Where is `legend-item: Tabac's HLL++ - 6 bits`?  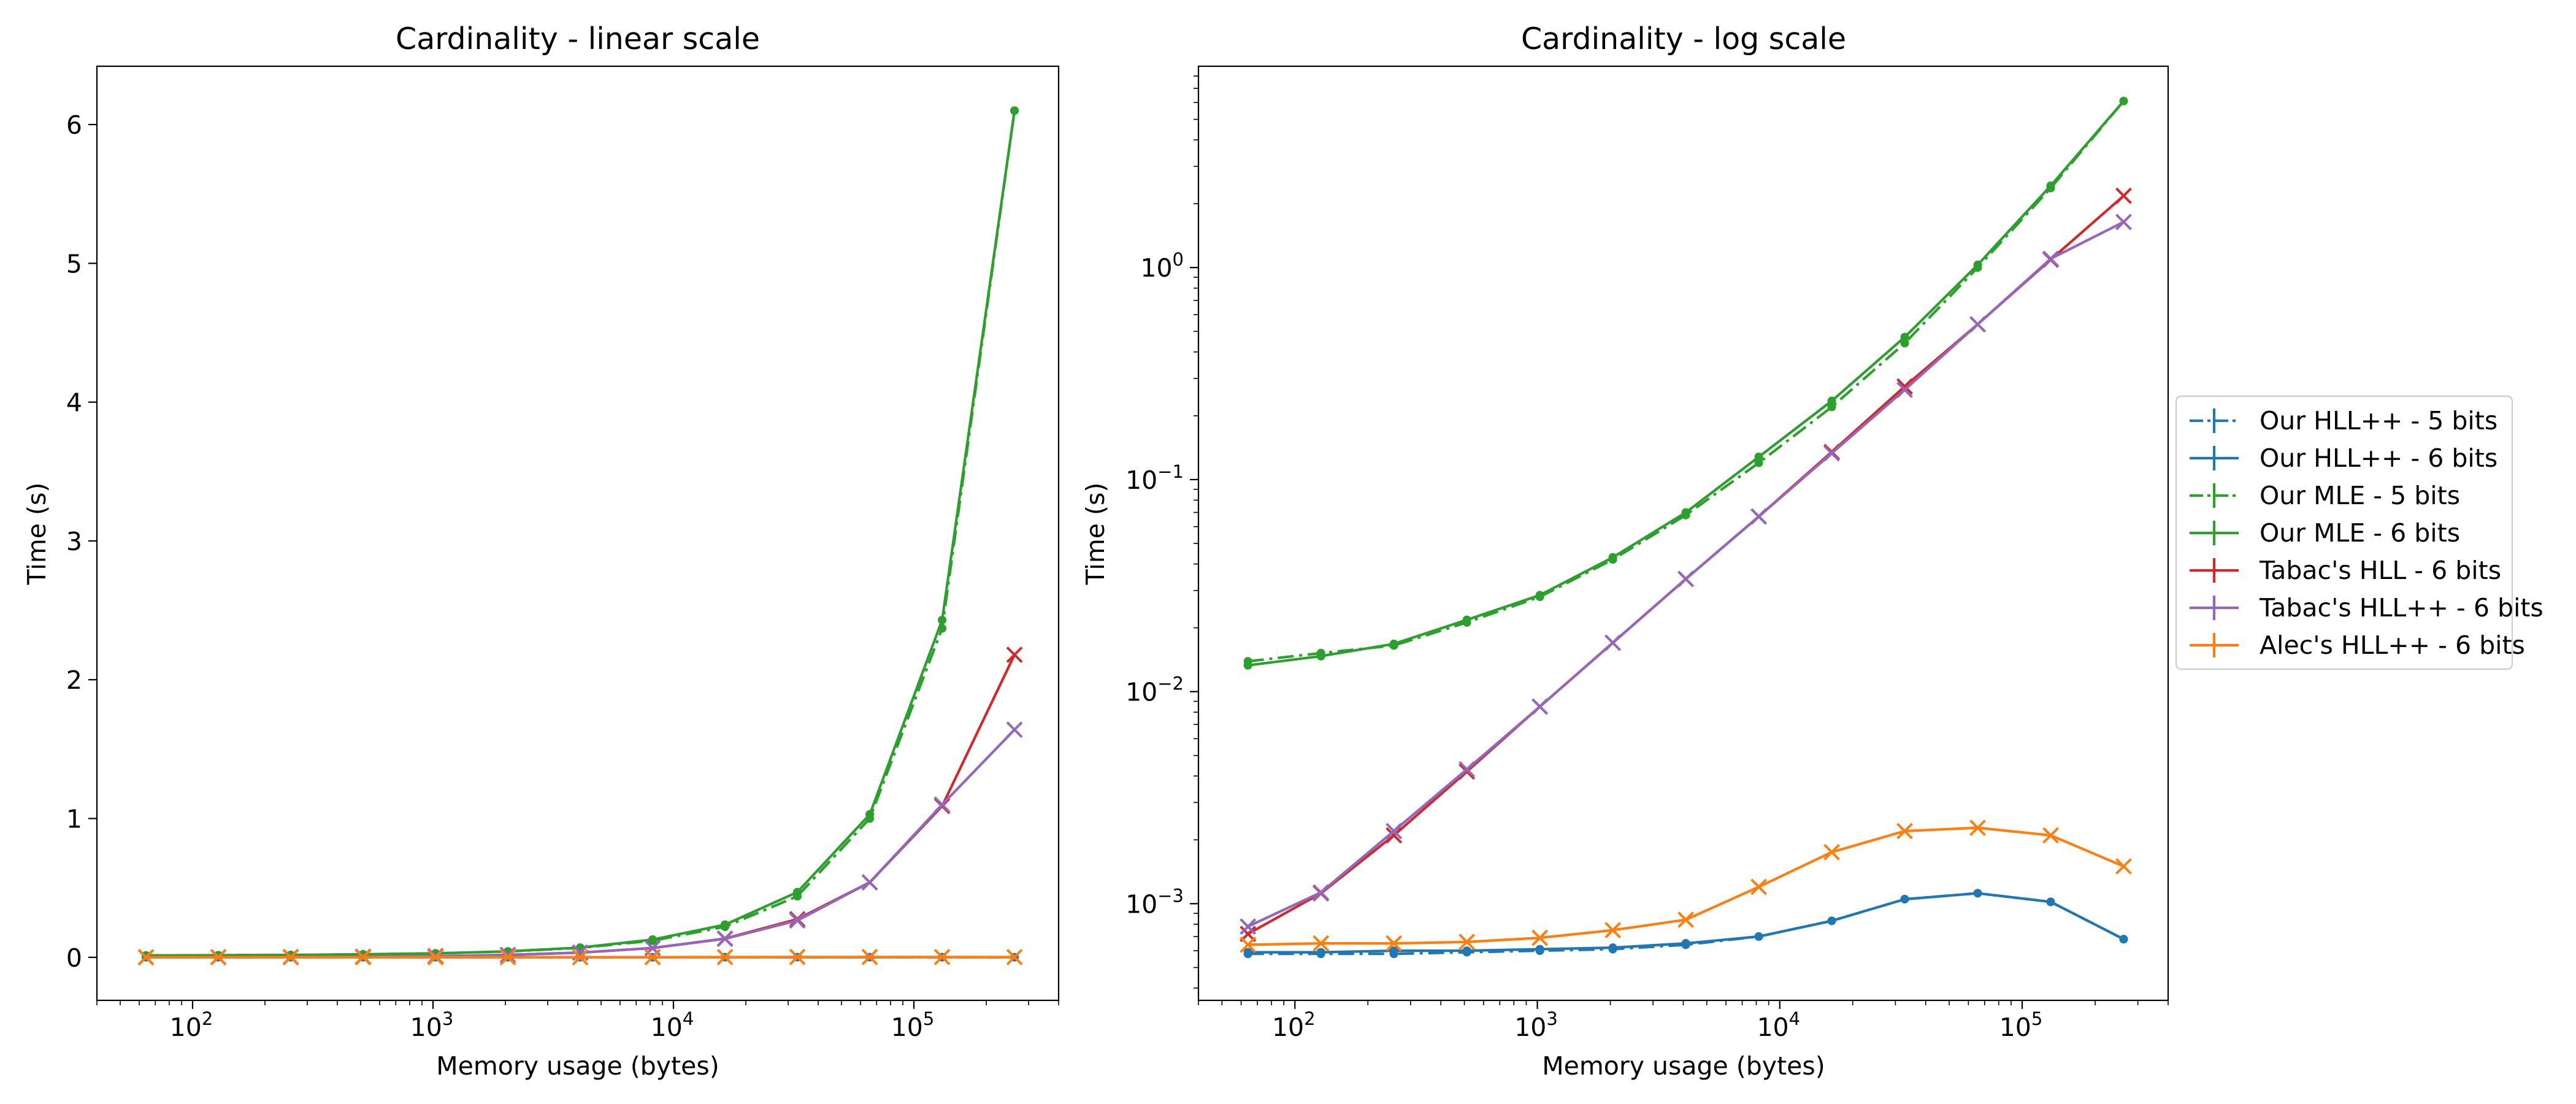
legend-item: Tabac's HLL++ - 6 bits is located at coordinates (2366, 608).